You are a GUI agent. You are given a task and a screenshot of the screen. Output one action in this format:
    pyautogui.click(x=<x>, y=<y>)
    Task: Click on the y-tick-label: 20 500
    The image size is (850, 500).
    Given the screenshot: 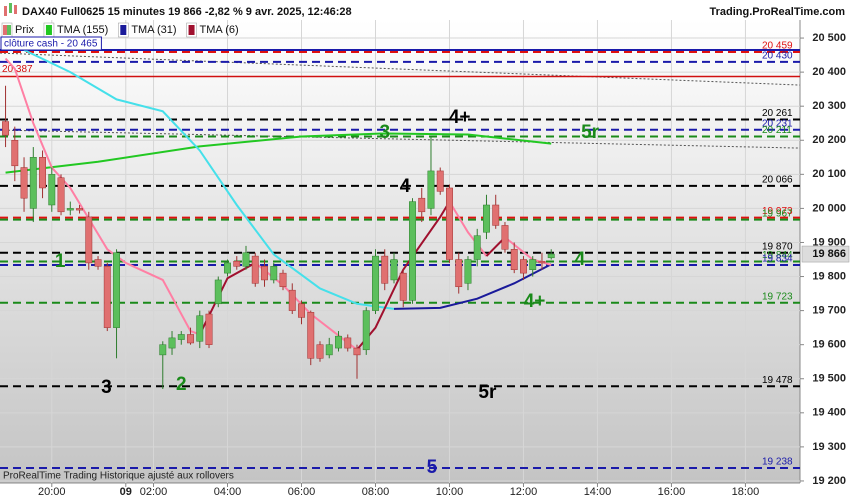 What is the action you would take?
    pyautogui.click(x=829, y=38)
    